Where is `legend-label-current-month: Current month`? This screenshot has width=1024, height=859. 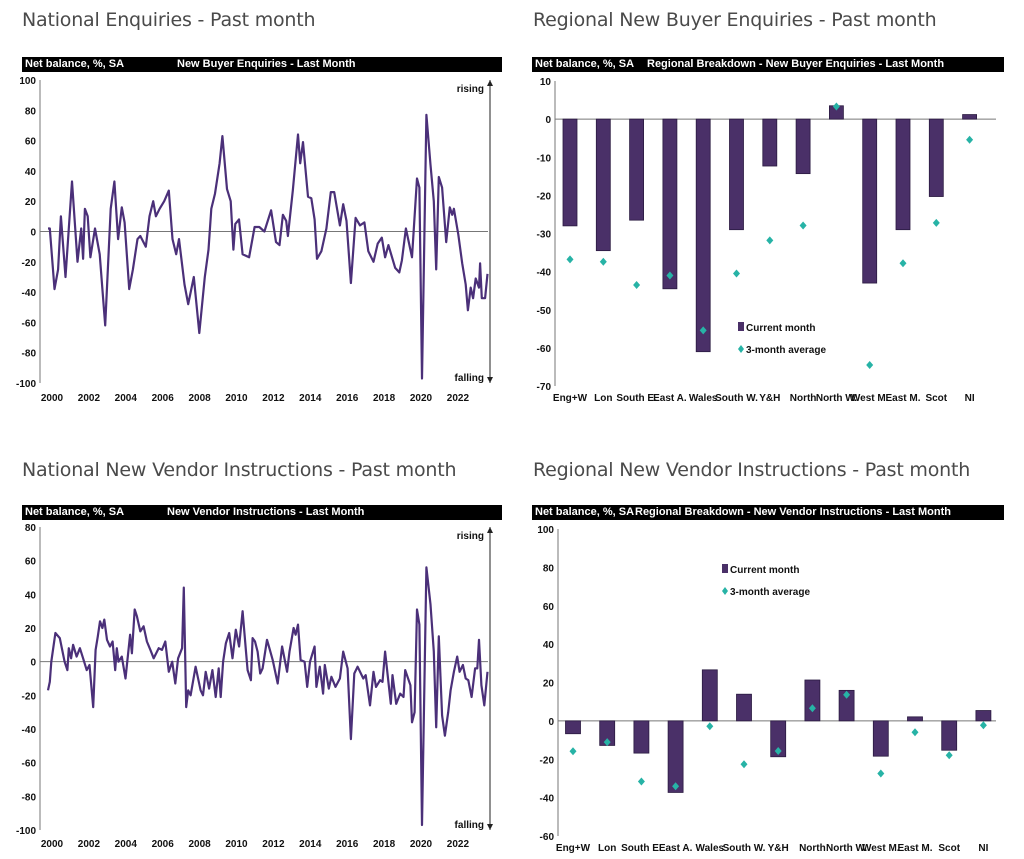 legend-label-current-month: Current month is located at coordinates (780, 328).